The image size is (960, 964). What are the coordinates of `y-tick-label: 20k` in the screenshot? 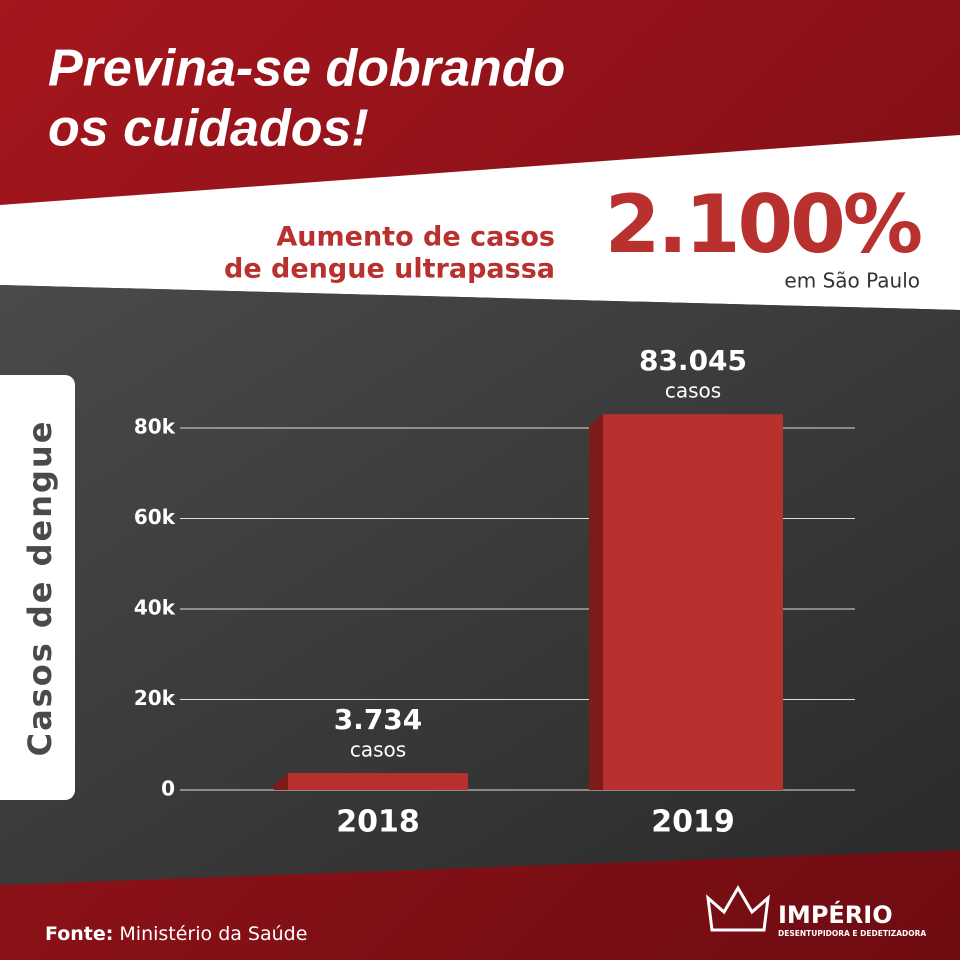 It's located at (155, 698).